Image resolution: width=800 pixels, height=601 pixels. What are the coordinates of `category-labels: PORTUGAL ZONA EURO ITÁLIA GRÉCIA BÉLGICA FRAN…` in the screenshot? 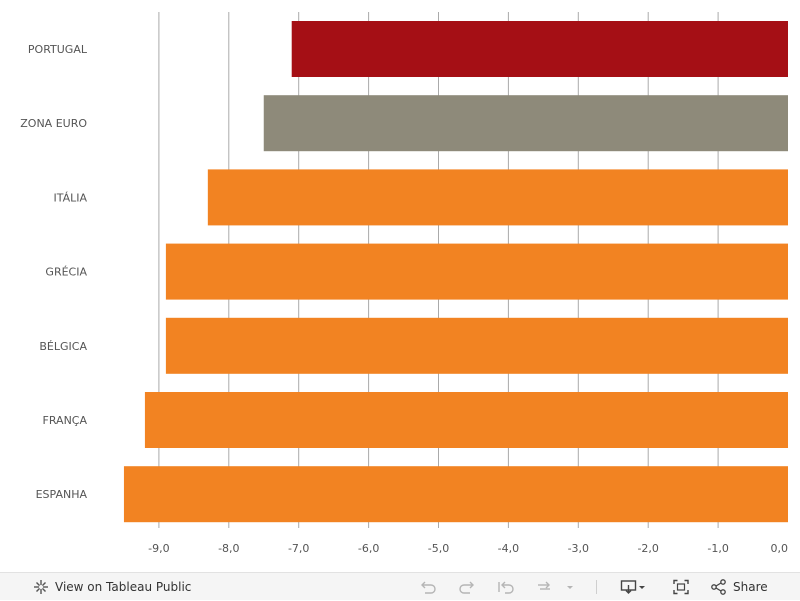 It's located at (54, 272).